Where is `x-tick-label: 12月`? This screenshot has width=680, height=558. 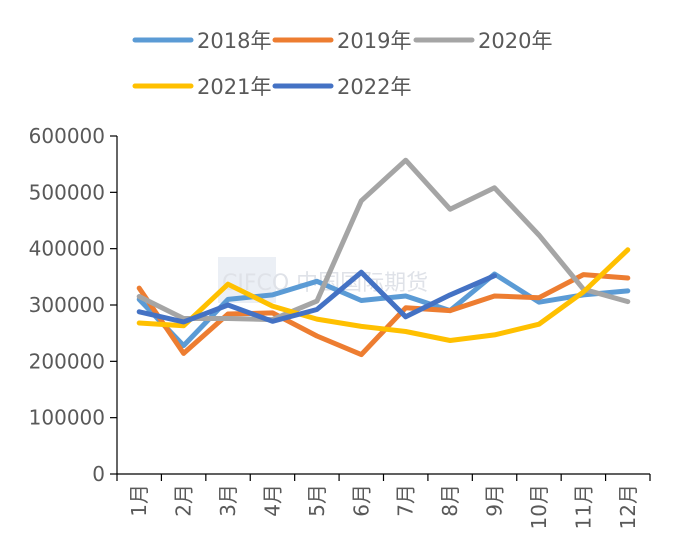
x-tick-label: 12月 is located at coordinates (628, 506).